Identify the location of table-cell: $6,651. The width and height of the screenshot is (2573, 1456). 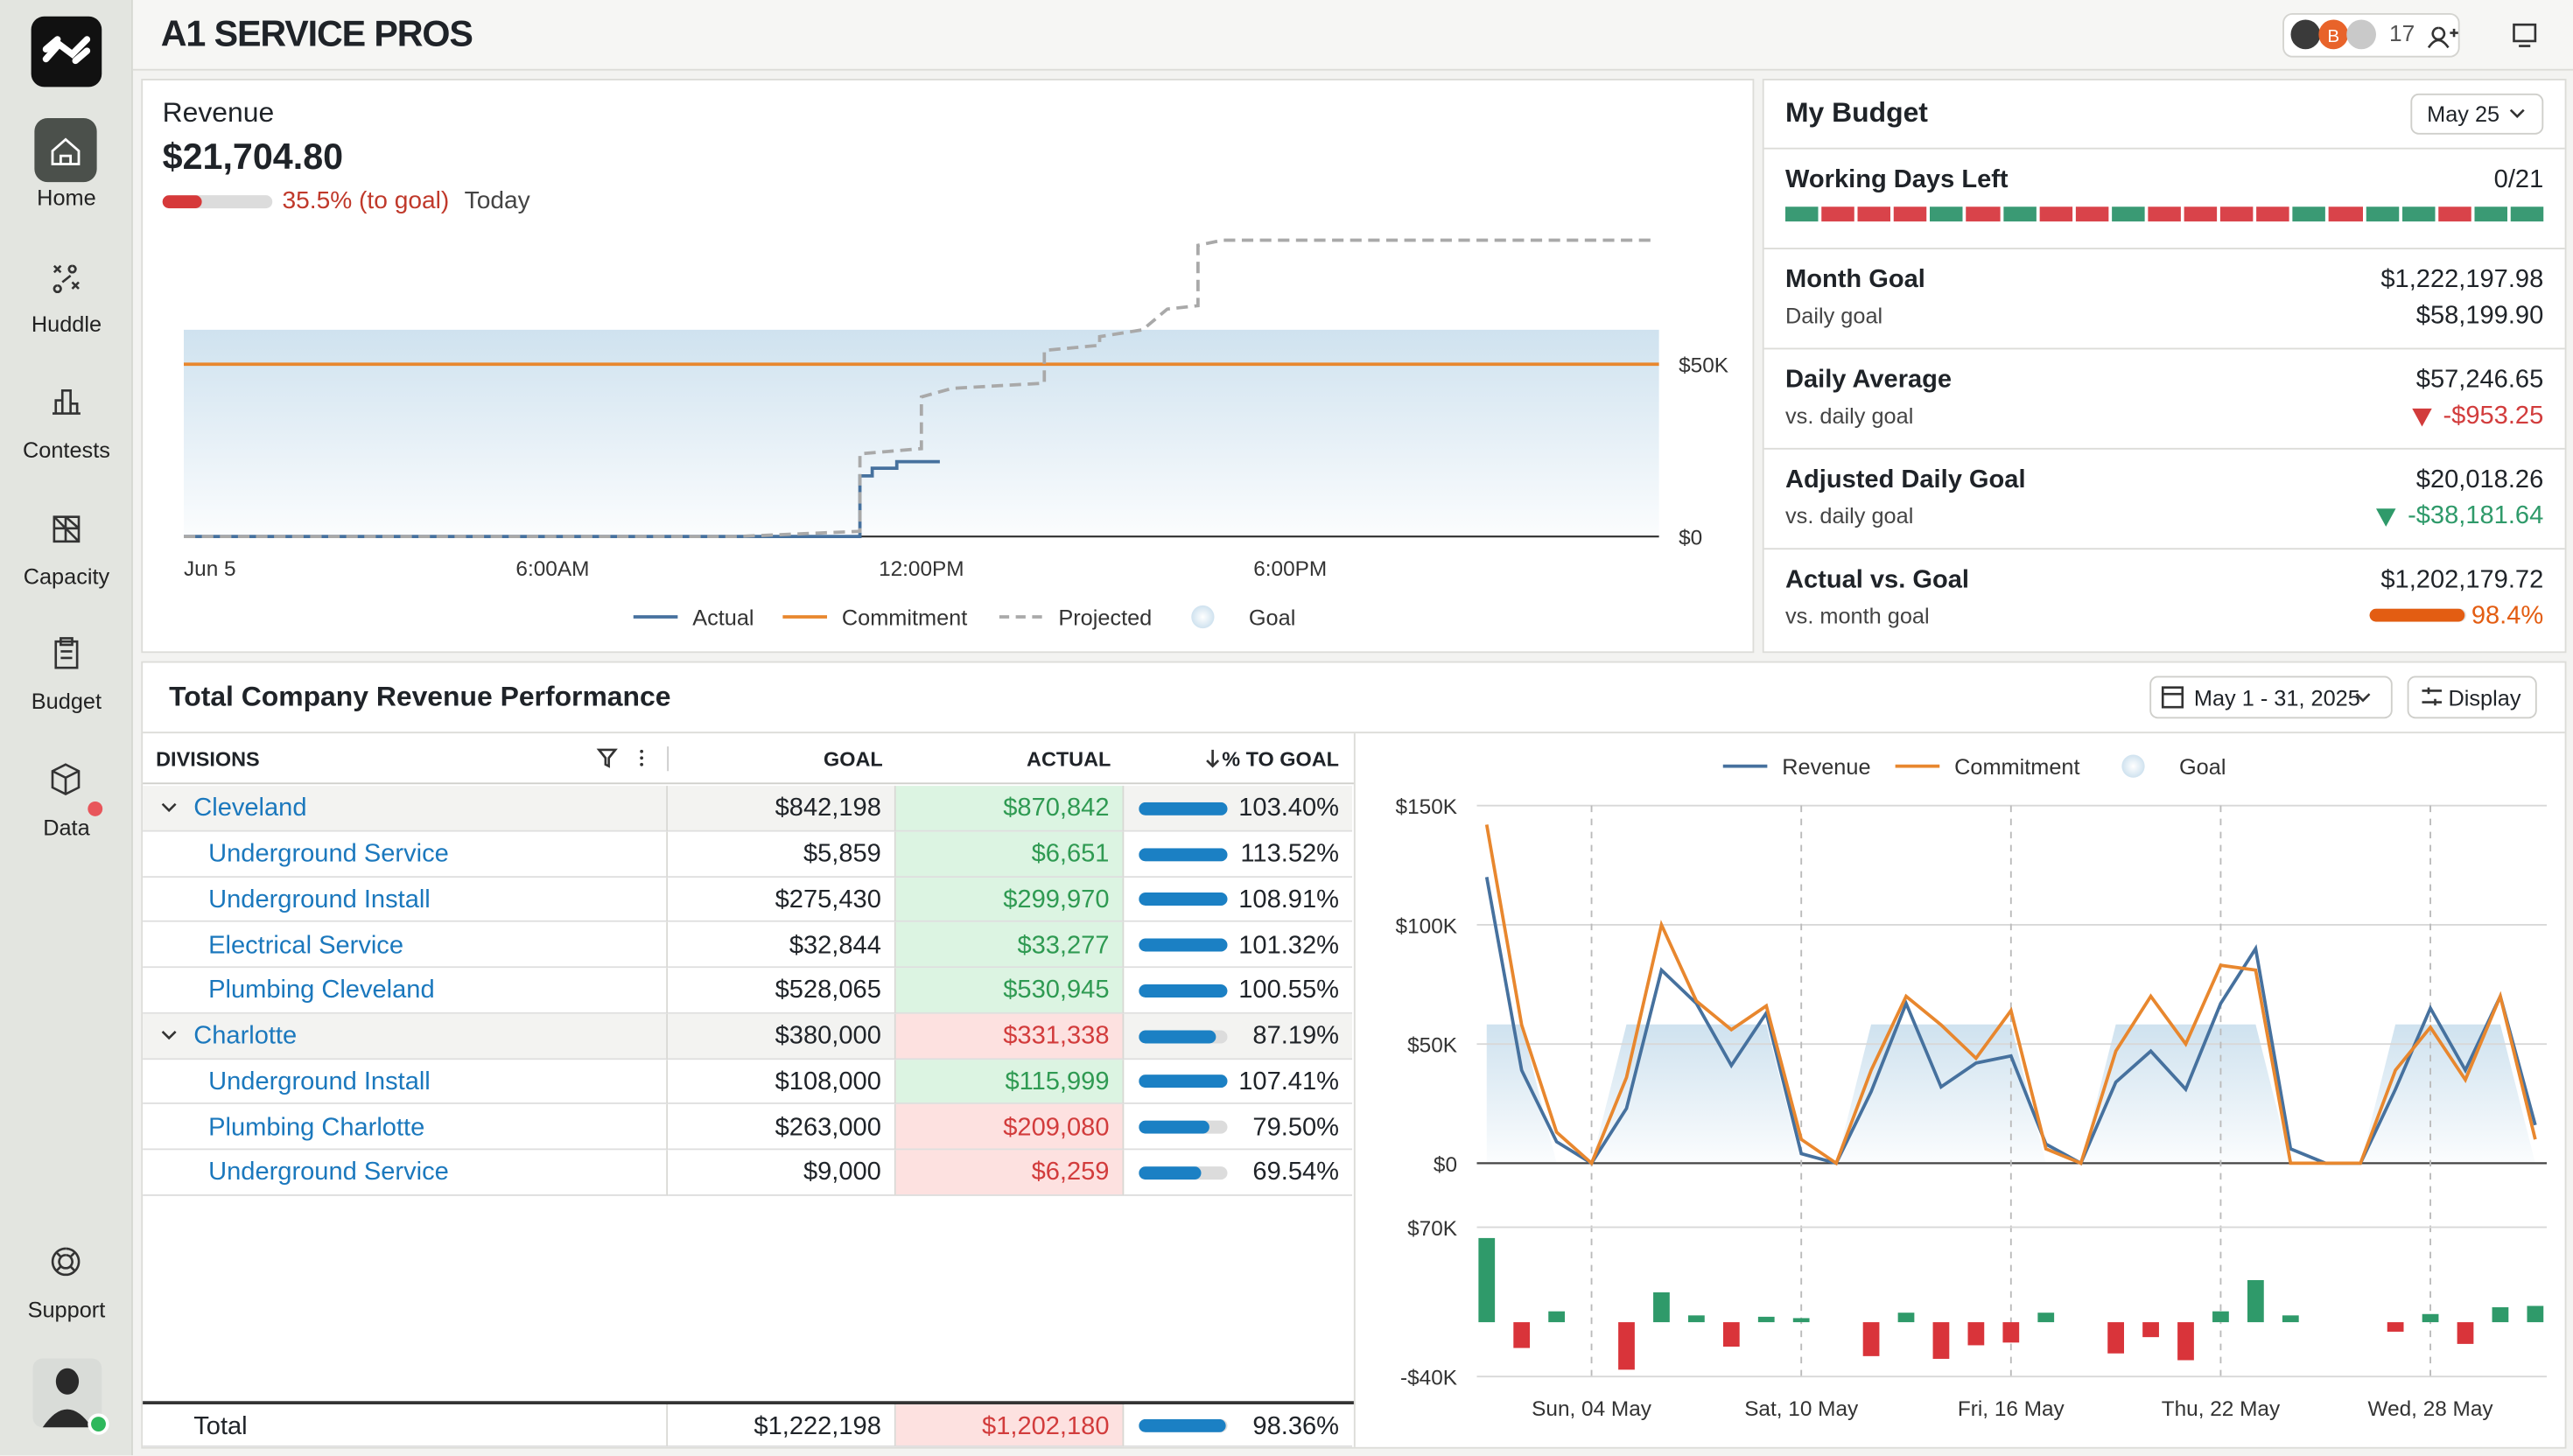
(1010, 854).